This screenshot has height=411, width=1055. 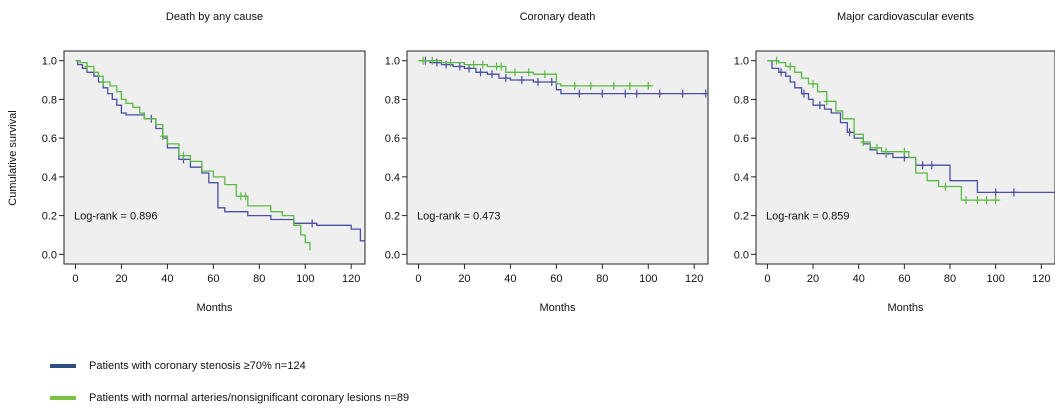 What do you see at coordinates (458, 217) in the screenshot?
I see `log-rank-annotation: Log-rank = 0.473` at bounding box center [458, 217].